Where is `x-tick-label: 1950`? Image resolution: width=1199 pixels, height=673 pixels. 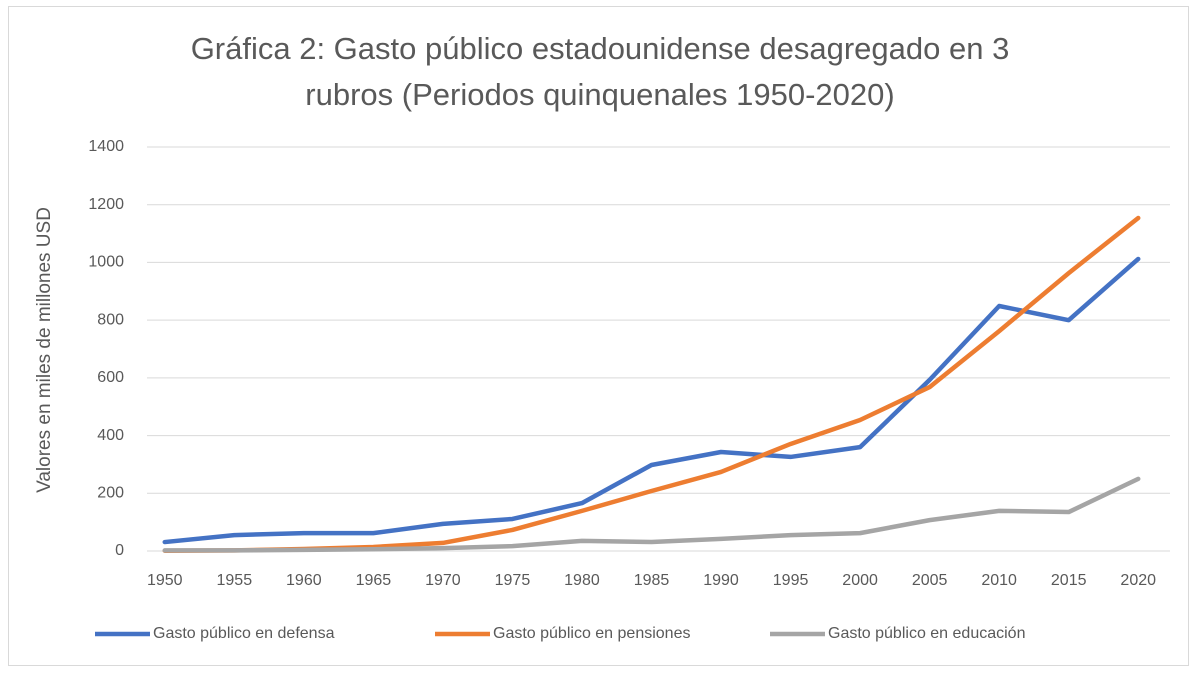
x-tick-label: 1950 is located at coordinates (165, 580).